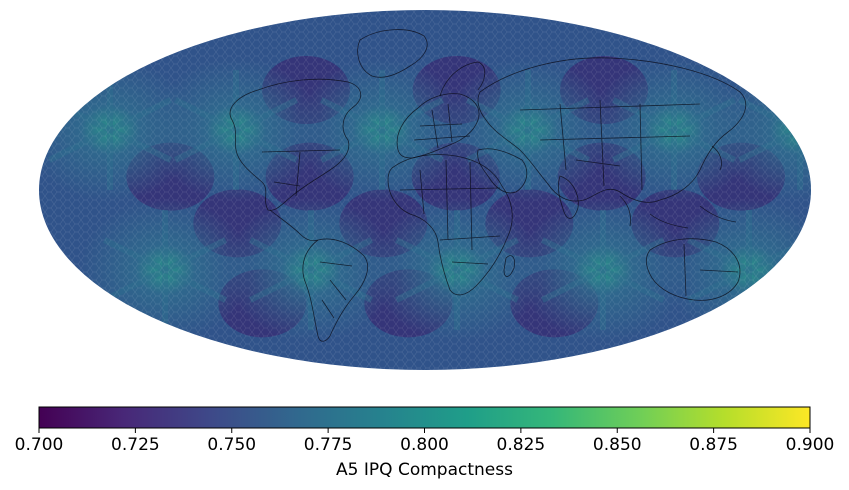 Image resolution: width=849 pixels, height=490 pixels. I want to click on colorbar-gradient, so click(424, 417).